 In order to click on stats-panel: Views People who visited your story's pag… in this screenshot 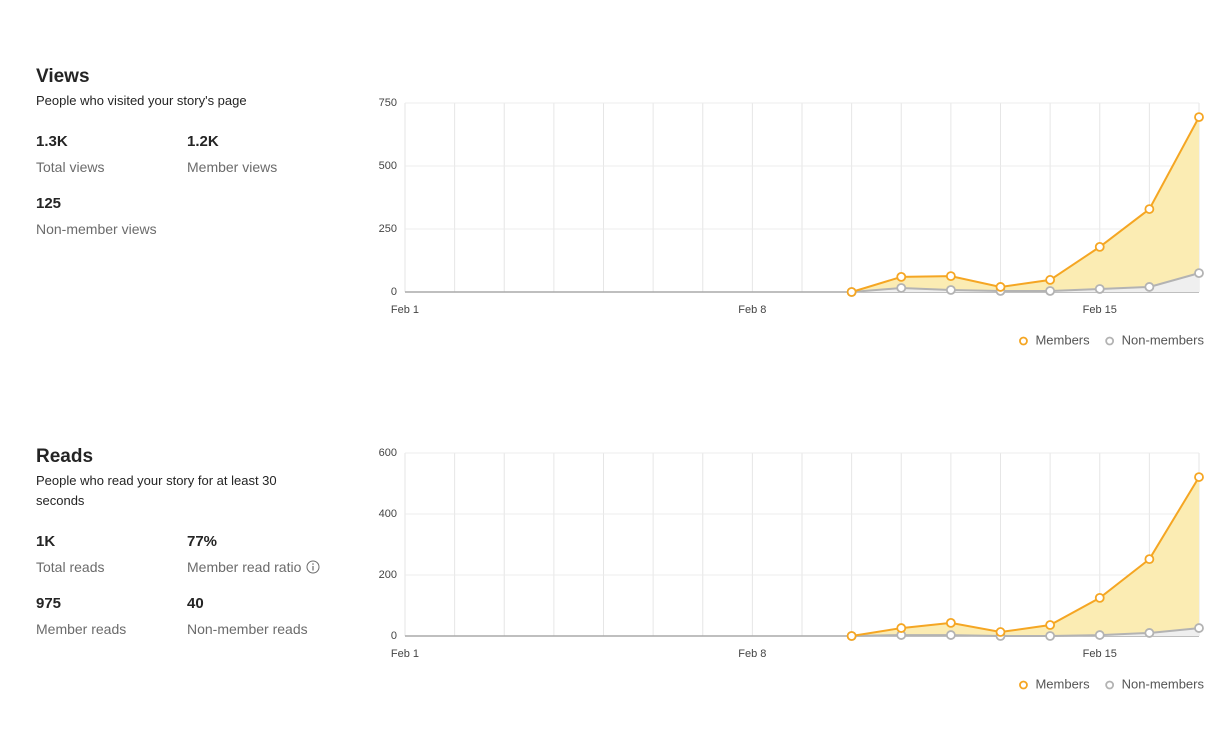, I will do `click(186, 151)`.